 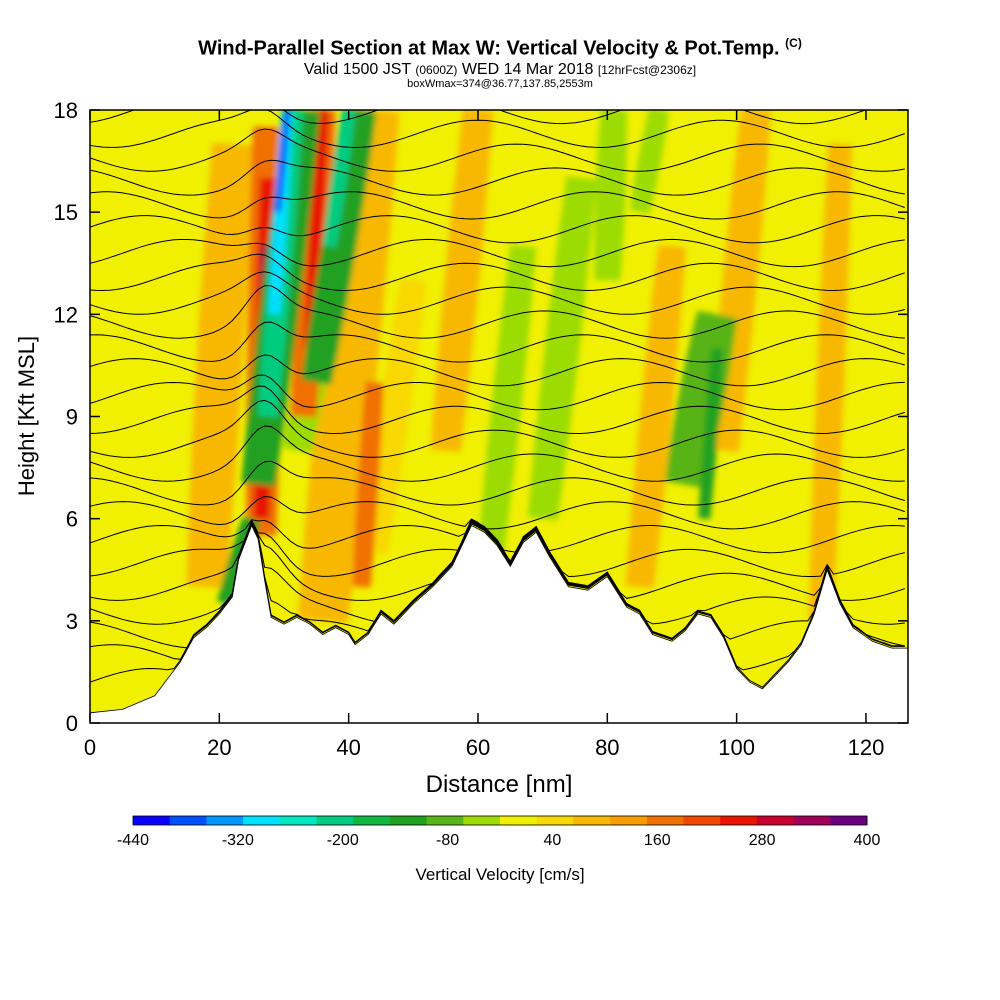 I want to click on chart-box-info: boxWmax=374@36.77,137.85,2553m, so click(x=500, y=84).